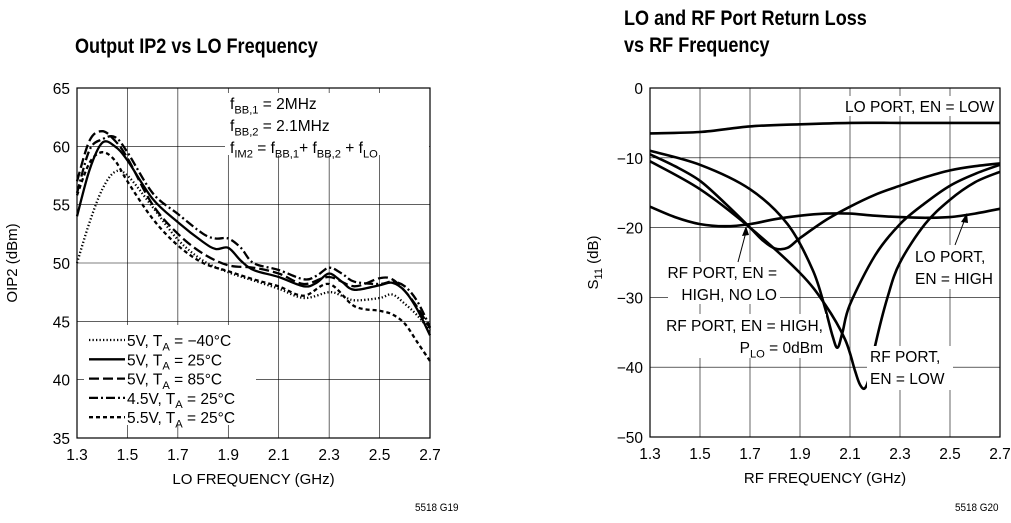  Describe the element at coordinates (196, 46) in the screenshot. I see `chart1-title: Output IP2 vs LO Frequency` at that location.